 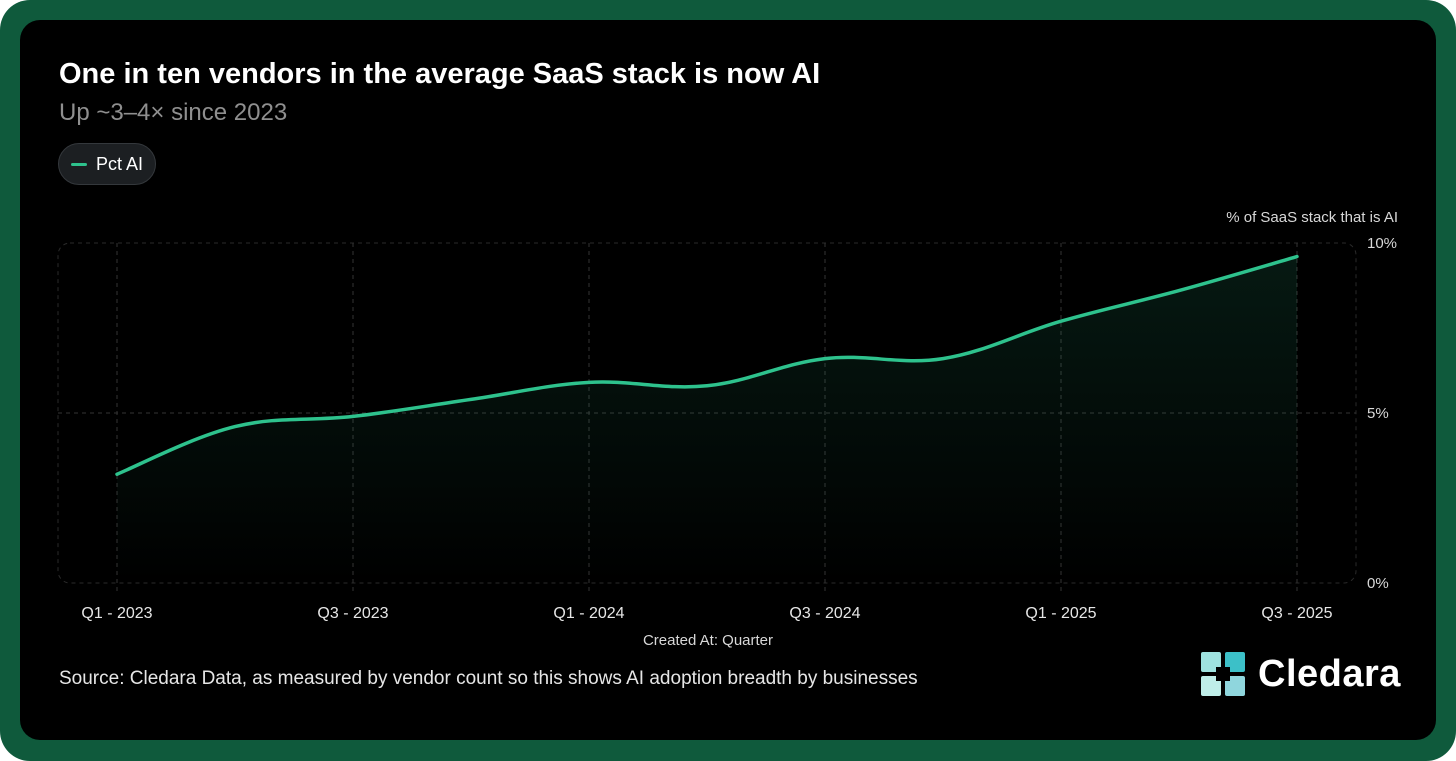 I want to click on y-tick-label: 0%, so click(x=1378, y=583).